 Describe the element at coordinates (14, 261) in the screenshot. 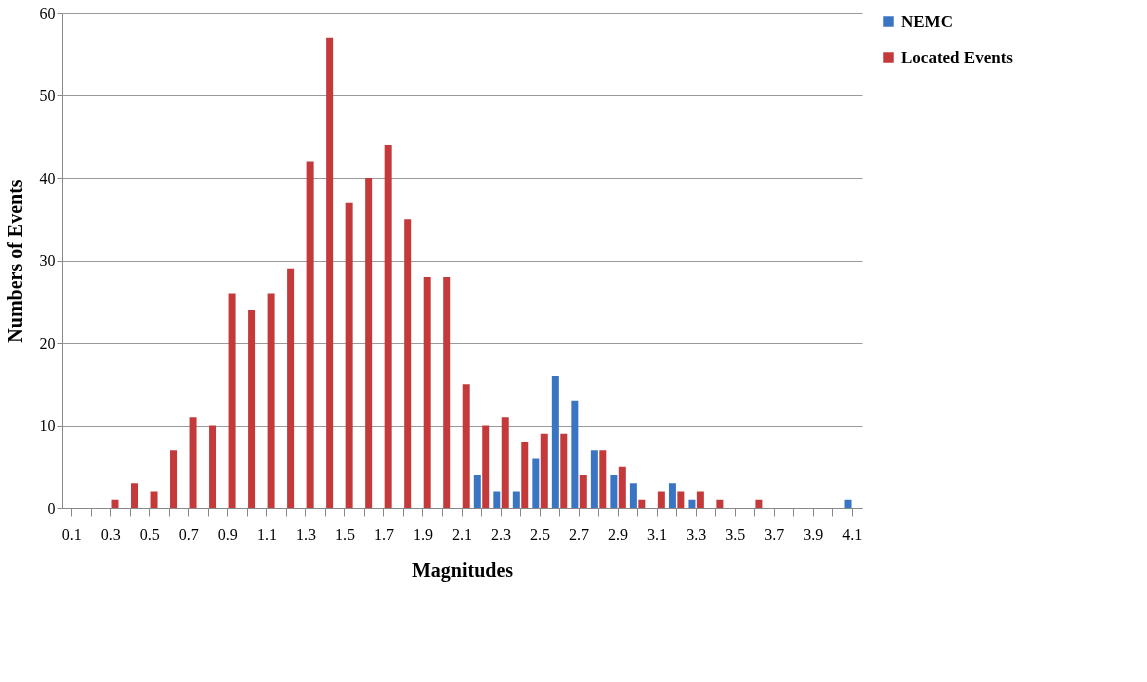

I see `y-axis-title: Numbers of Events` at that location.